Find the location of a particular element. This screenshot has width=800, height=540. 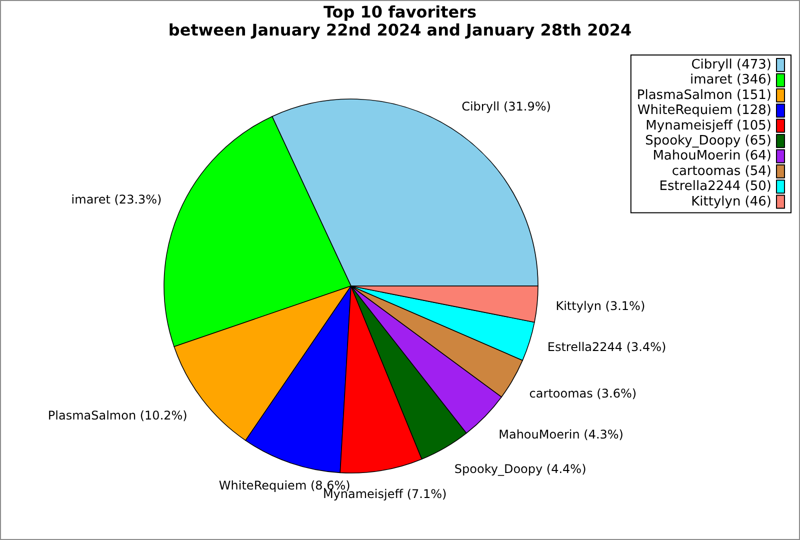

data-label: Kittylyn (3.1%) is located at coordinates (601, 306).